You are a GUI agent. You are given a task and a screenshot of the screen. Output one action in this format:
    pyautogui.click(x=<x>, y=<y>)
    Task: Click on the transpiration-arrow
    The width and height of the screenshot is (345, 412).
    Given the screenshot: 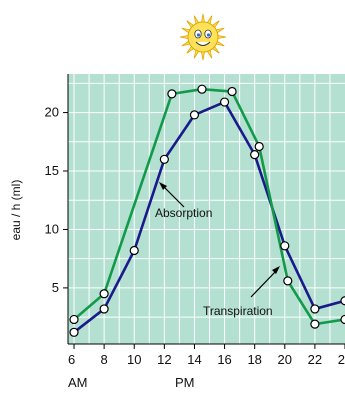 What is the action you would take?
    pyautogui.click(x=264, y=283)
    